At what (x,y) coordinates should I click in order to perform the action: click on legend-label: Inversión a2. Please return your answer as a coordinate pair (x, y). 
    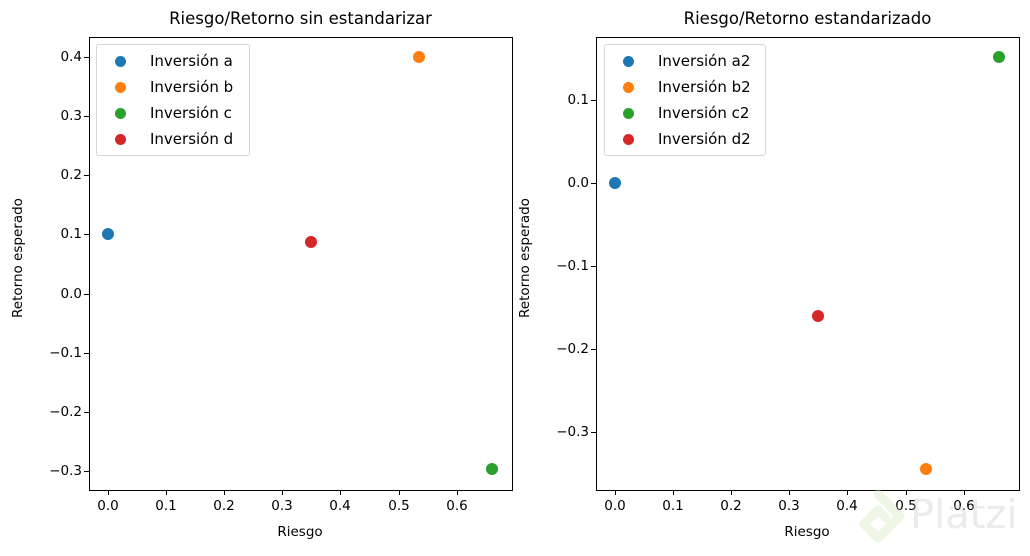
    Looking at the image, I should click on (704, 61).